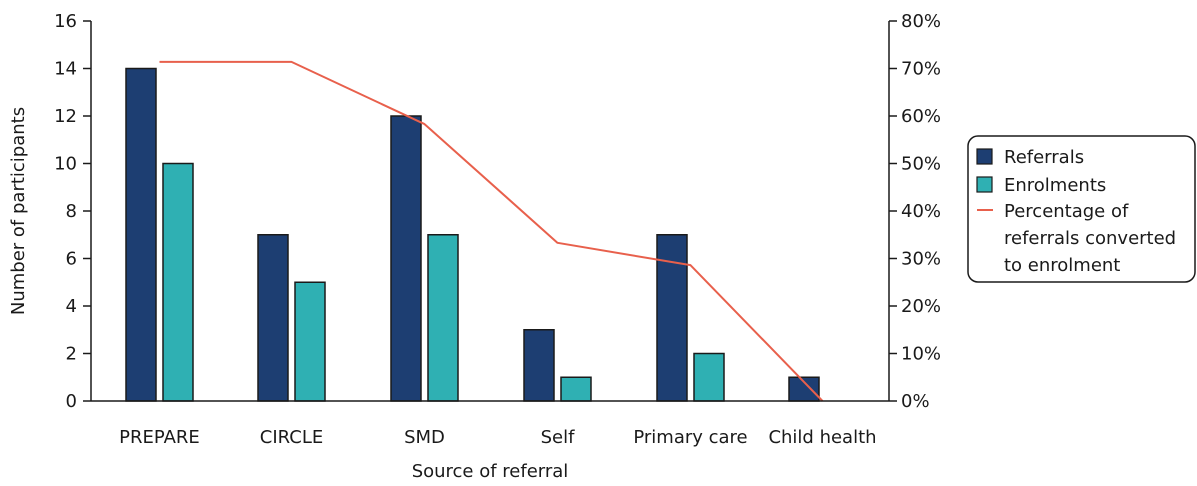 This screenshot has height=486, width=1197. I want to click on right-tick-label: 50%, so click(921, 164).